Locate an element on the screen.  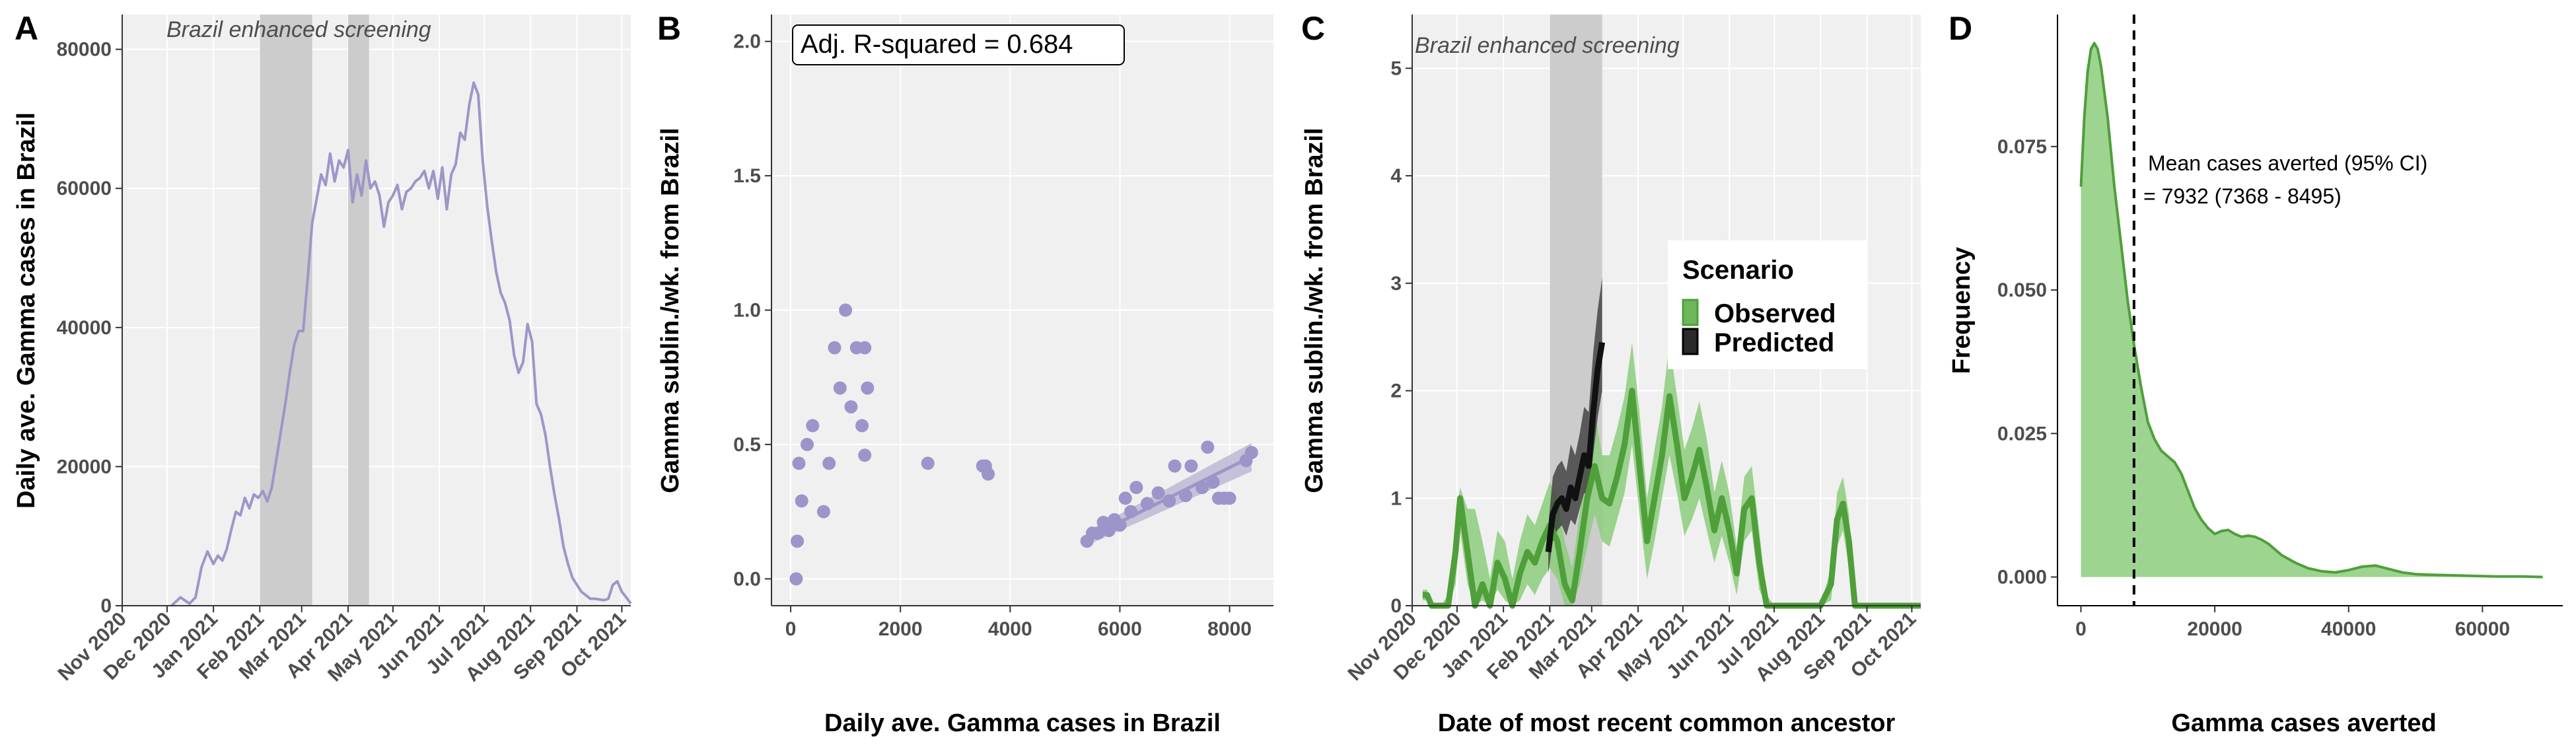
panel-d-annotation-line-2: = 7932 (7368 - 8495) is located at coordinates (2242, 196).